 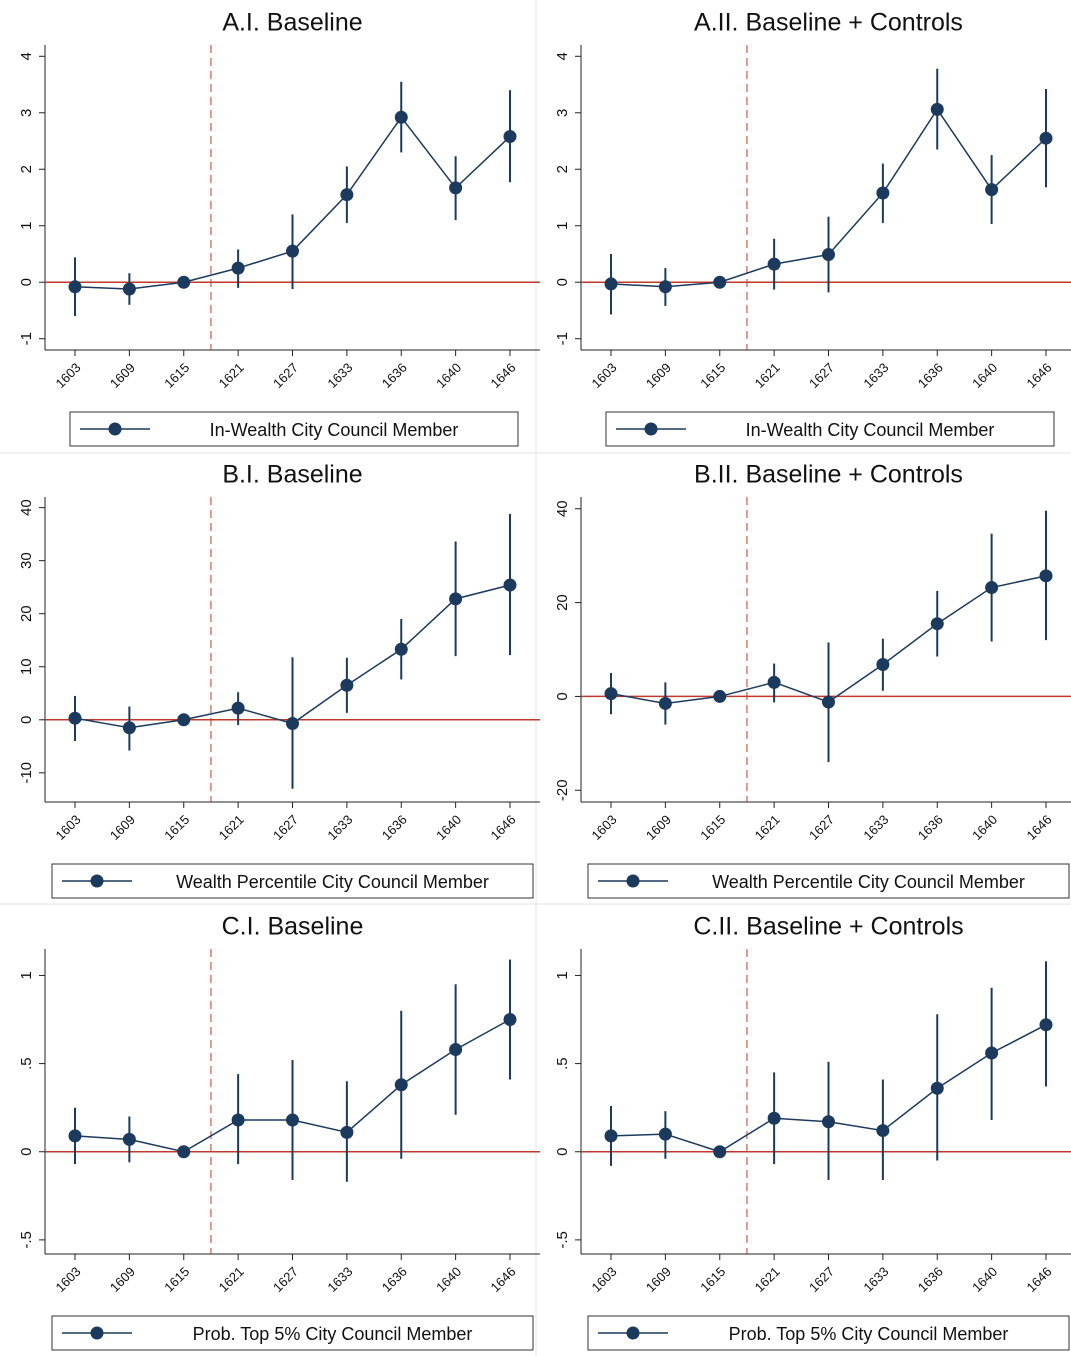 I want to click on panel-title: C.I. Baseline, so click(x=293, y=927).